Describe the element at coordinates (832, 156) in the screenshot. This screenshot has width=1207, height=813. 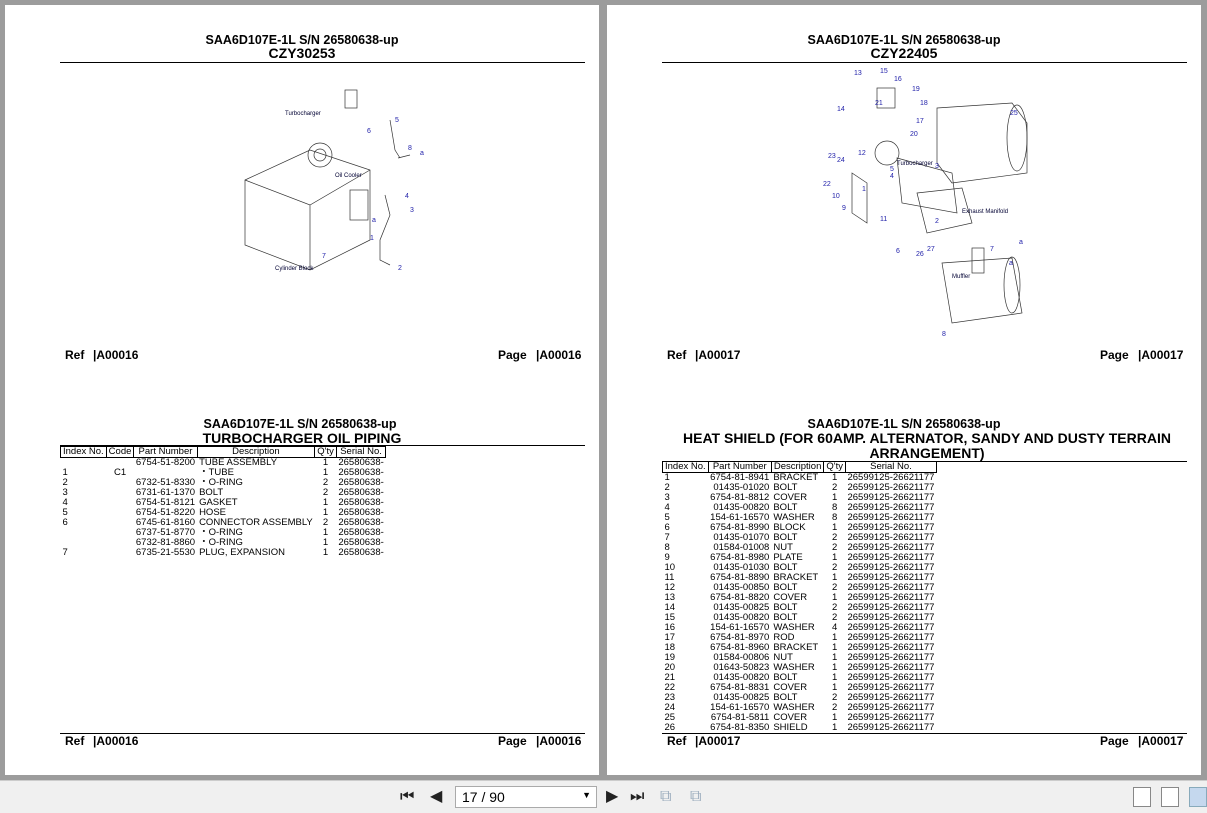
I see `callout: 23` at that location.